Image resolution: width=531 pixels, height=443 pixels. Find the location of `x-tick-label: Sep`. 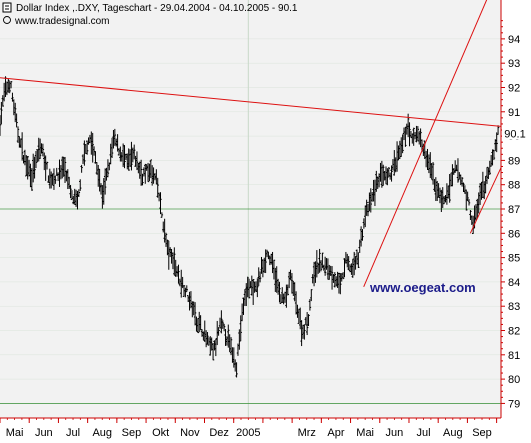

x-tick-label: Sep is located at coordinates (132, 433).